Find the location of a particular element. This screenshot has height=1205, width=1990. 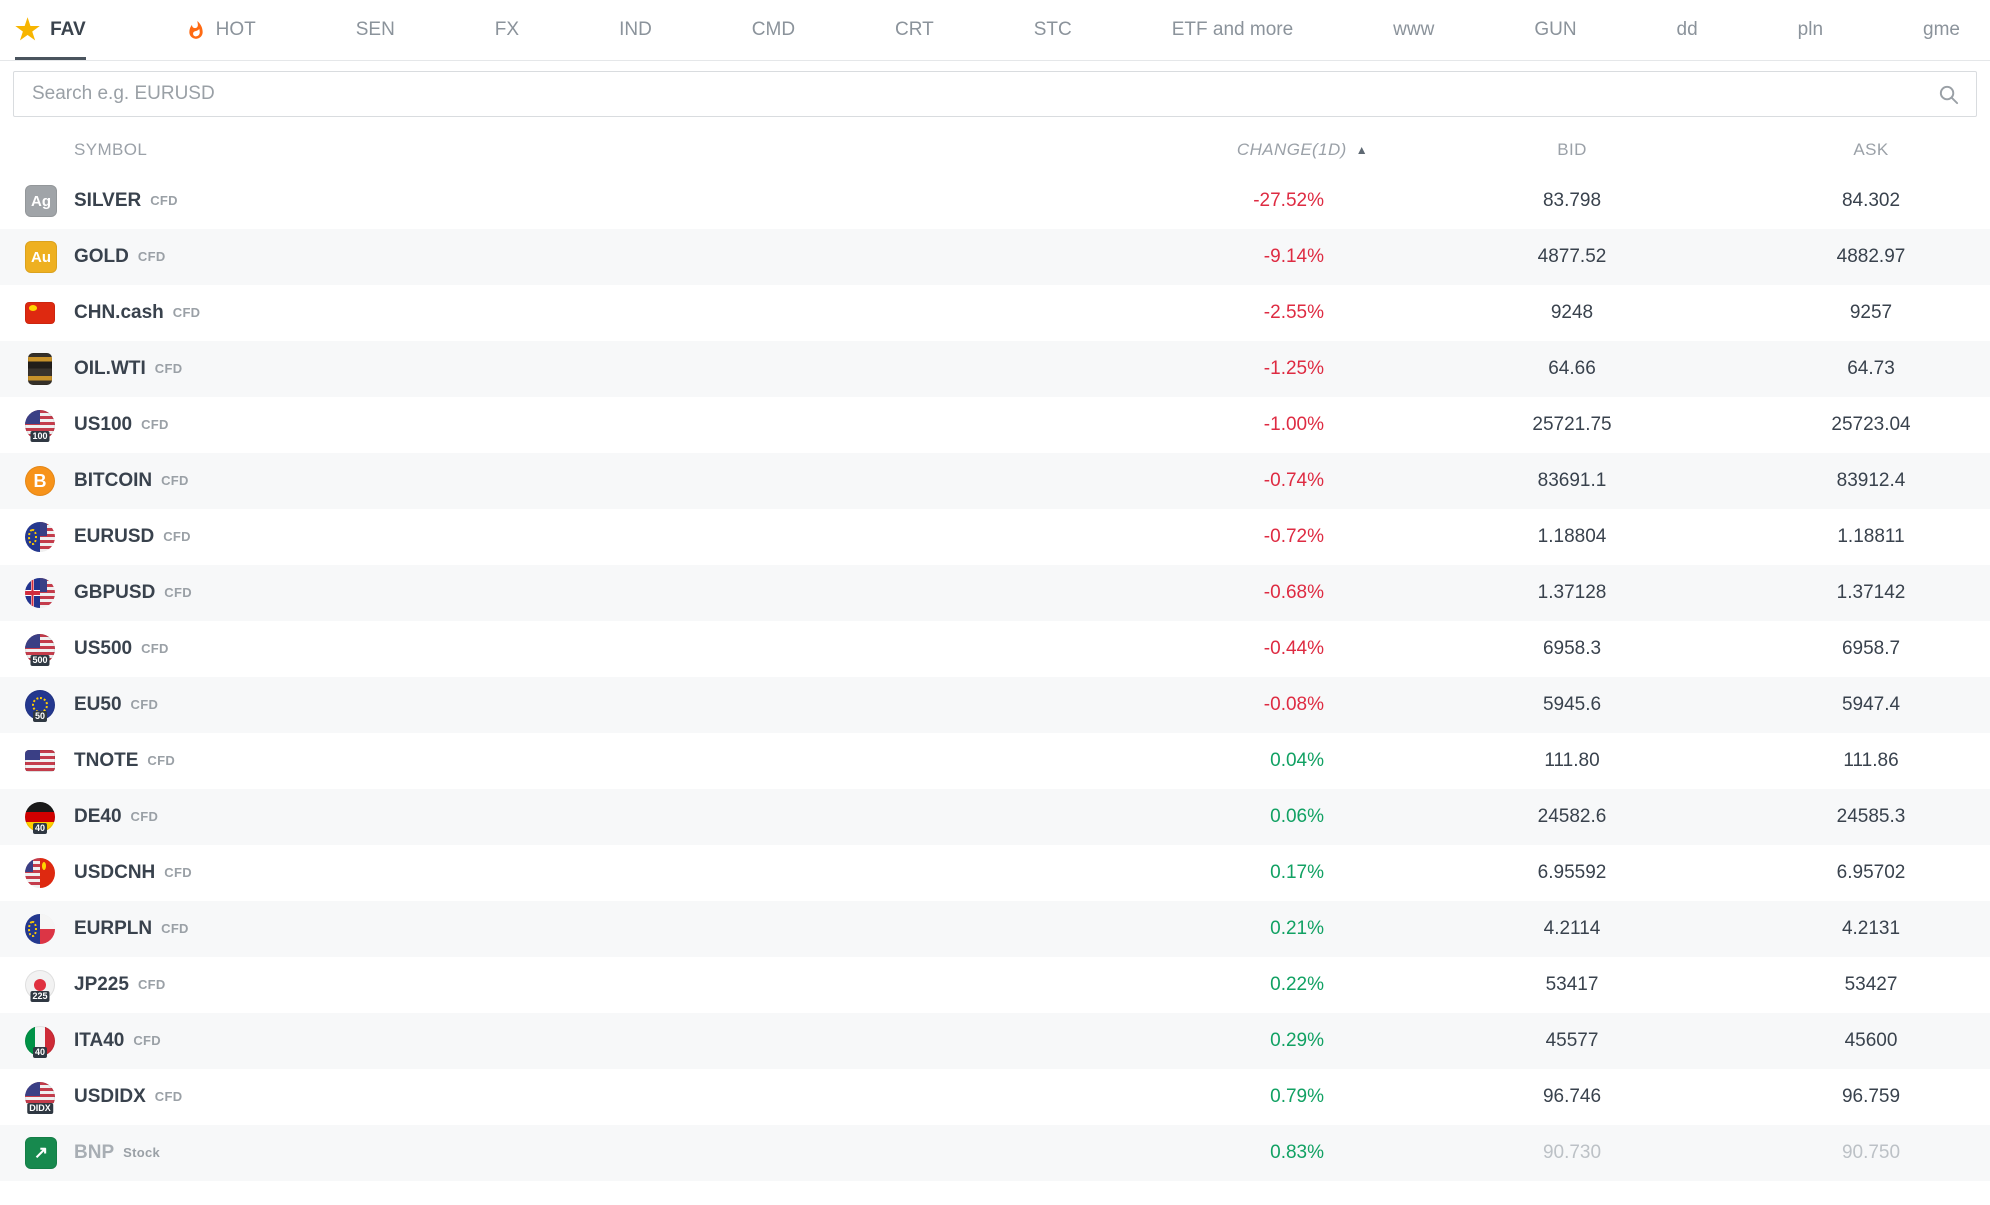

bid-value: 25721.75 is located at coordinates (1572, 424).